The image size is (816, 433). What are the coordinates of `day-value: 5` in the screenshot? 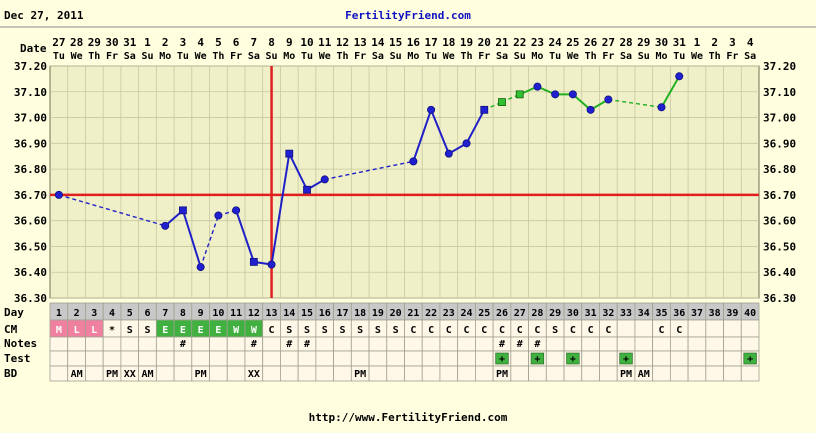 It's located at (130, 313).